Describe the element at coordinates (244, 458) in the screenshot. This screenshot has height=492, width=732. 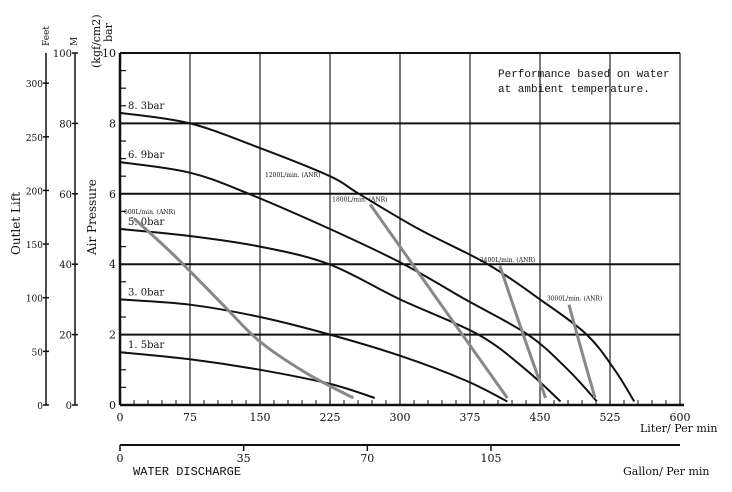
I see `x2-tick-label: 35` at that location.